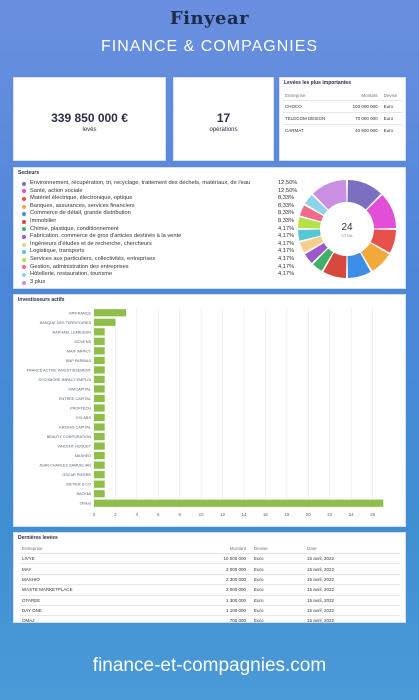 The height and width of the screenshot is (700, 419). What do you see at coordinates (210, 569) in the screenshot?
I see `table-row: MAY 3 000 000 Euro 15 avril, 2022` at bounding box center [210, 569].